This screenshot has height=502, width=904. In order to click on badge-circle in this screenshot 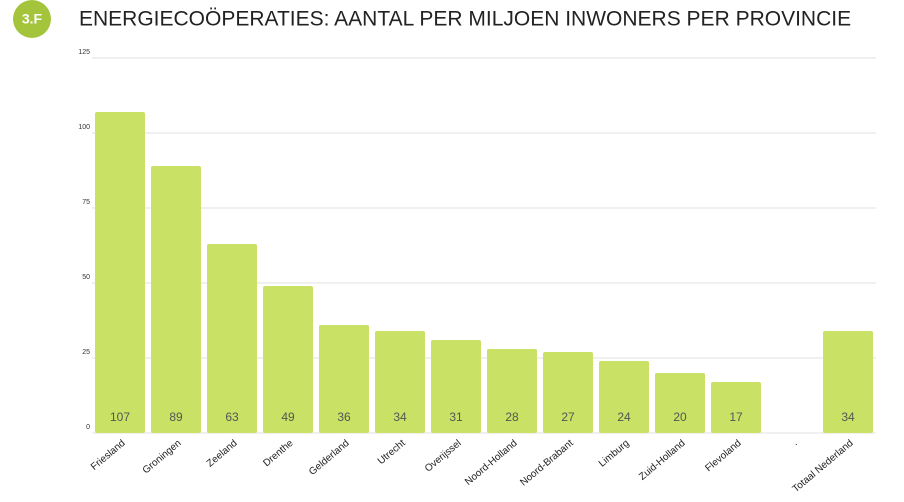, I will do `click(32, 19)`.